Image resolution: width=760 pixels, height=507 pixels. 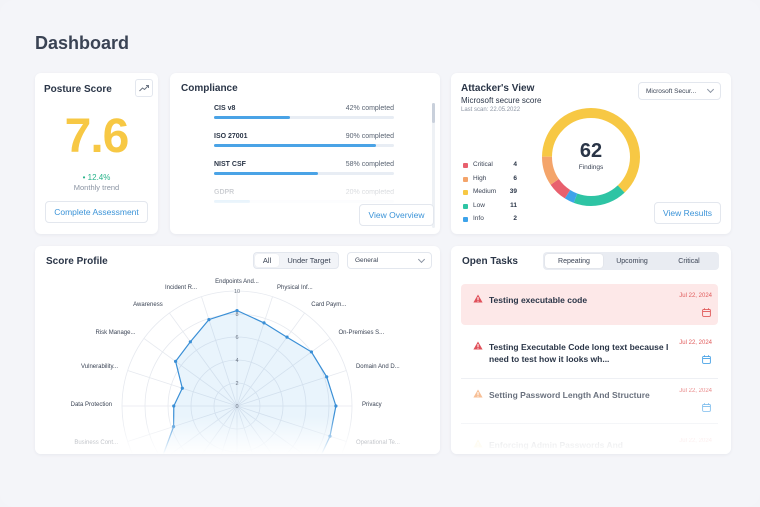 I want to click on findings-donut, so click(x=591, y=157).